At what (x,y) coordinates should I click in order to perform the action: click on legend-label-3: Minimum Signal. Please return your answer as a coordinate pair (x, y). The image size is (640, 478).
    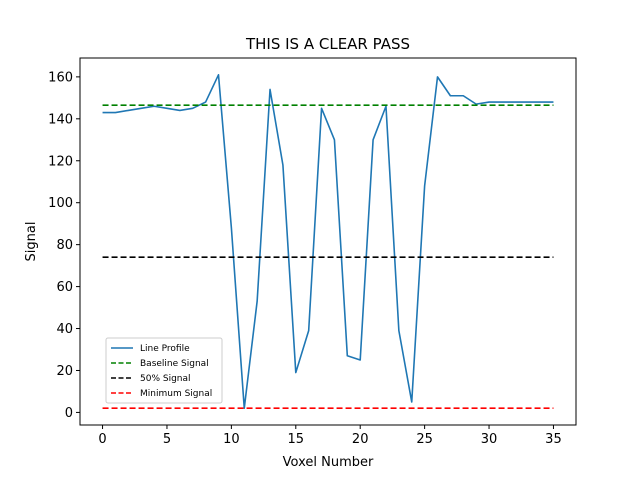
    Looking at the image, I should click on (176, 394).